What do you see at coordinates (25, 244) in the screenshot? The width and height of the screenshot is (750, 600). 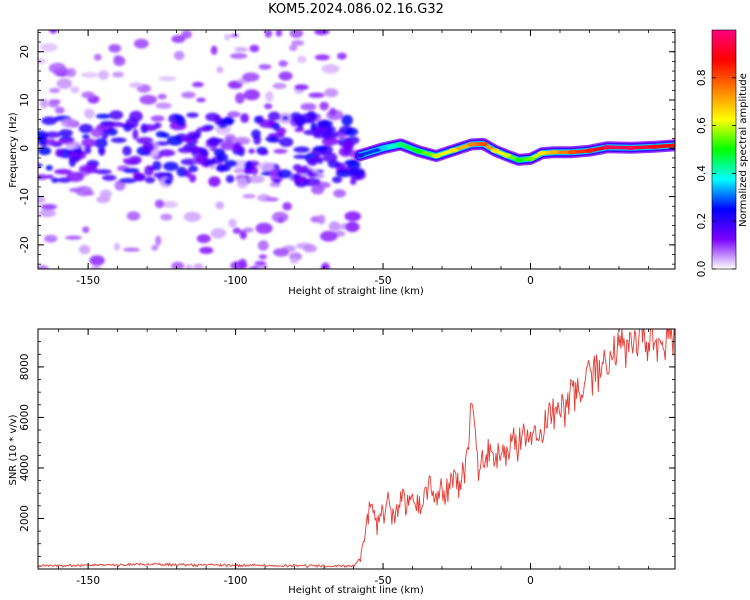 I see `y-tick-label: -20` at bounding box center [25, 244].